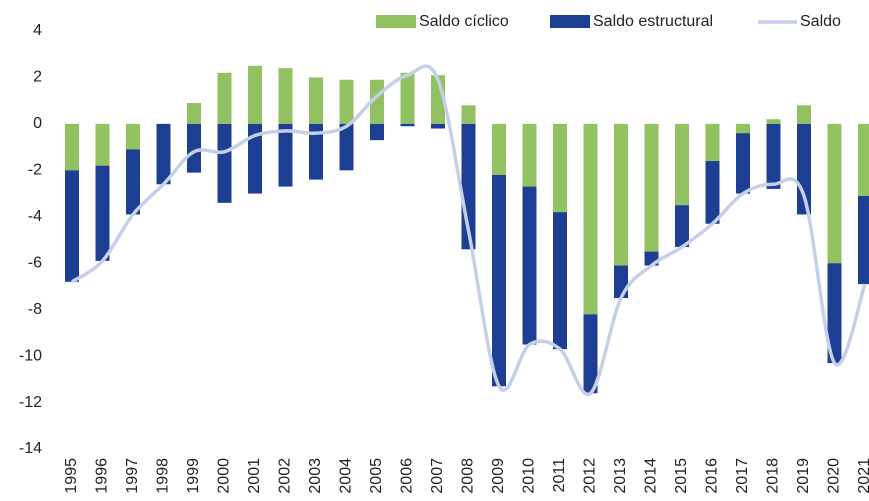  Describe the element at coordinates (653, 21) in the screenshot. I see `legend-label: Saldo estructural` at that location.